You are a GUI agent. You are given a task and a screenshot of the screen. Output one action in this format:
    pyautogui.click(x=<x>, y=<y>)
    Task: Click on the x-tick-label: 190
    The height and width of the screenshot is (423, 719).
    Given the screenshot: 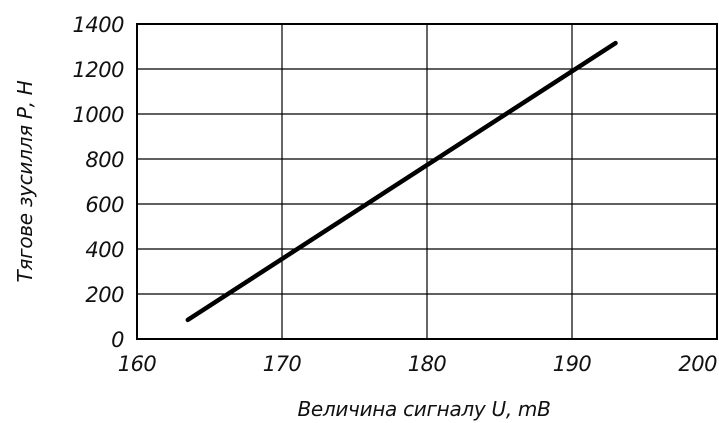 What is the action you would take?
    pyautogui.click(x=572, y=364)
    